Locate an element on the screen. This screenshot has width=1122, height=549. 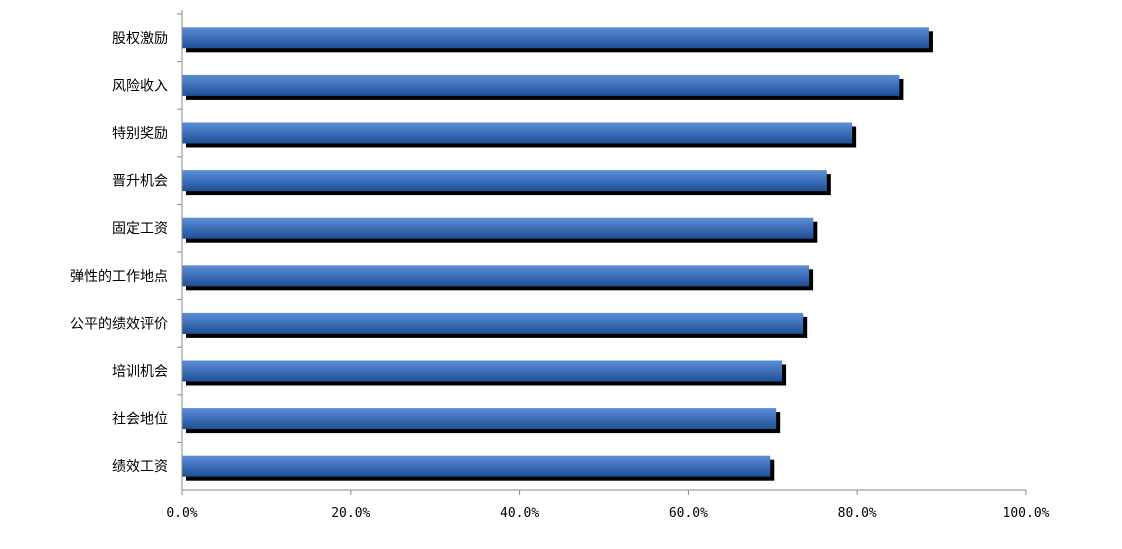
x-tick-label: 40.0% is located at coordinates (519, 513).